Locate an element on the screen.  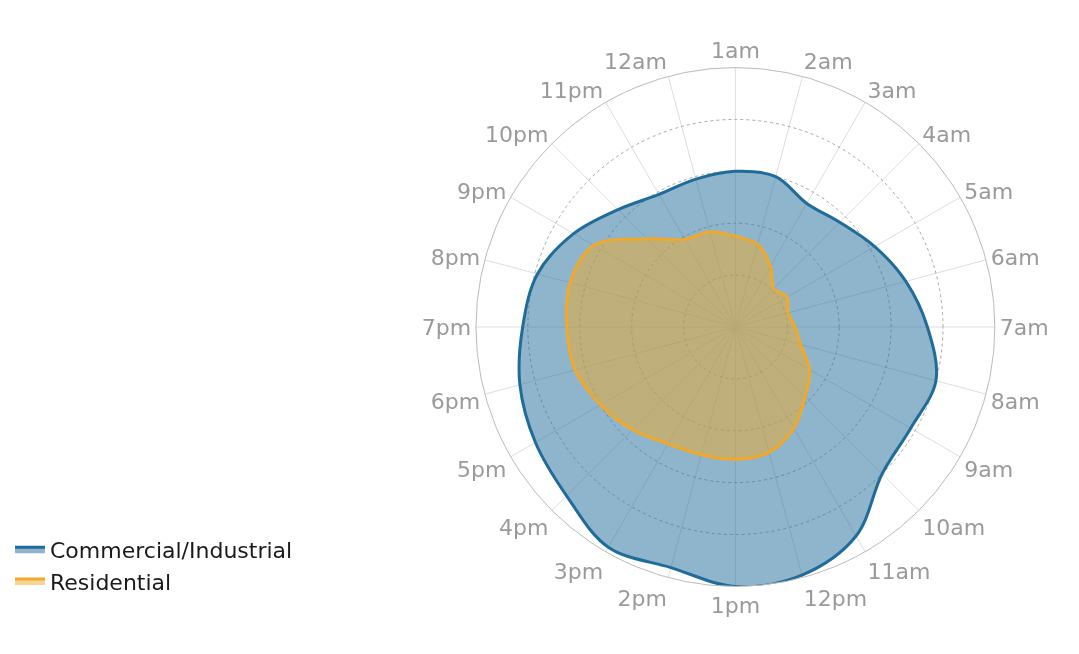
spoke-label: 5pm is located at coordinates (482, 469).